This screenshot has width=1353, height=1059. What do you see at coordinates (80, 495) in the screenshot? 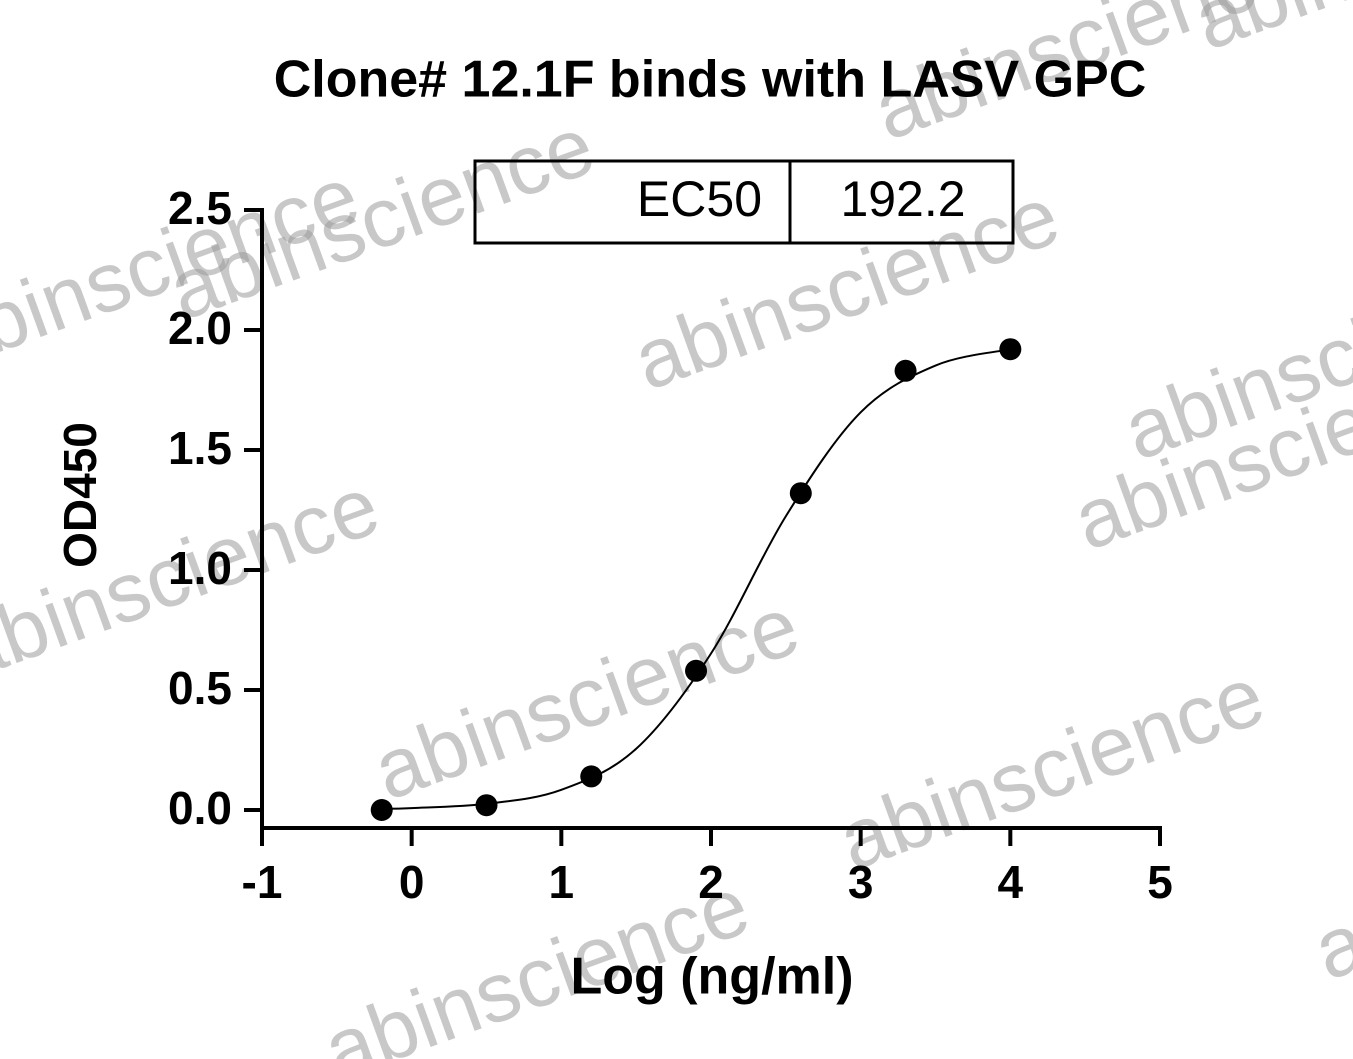
I see `y-axis-label: OD450` at bounding box center [80, 495].